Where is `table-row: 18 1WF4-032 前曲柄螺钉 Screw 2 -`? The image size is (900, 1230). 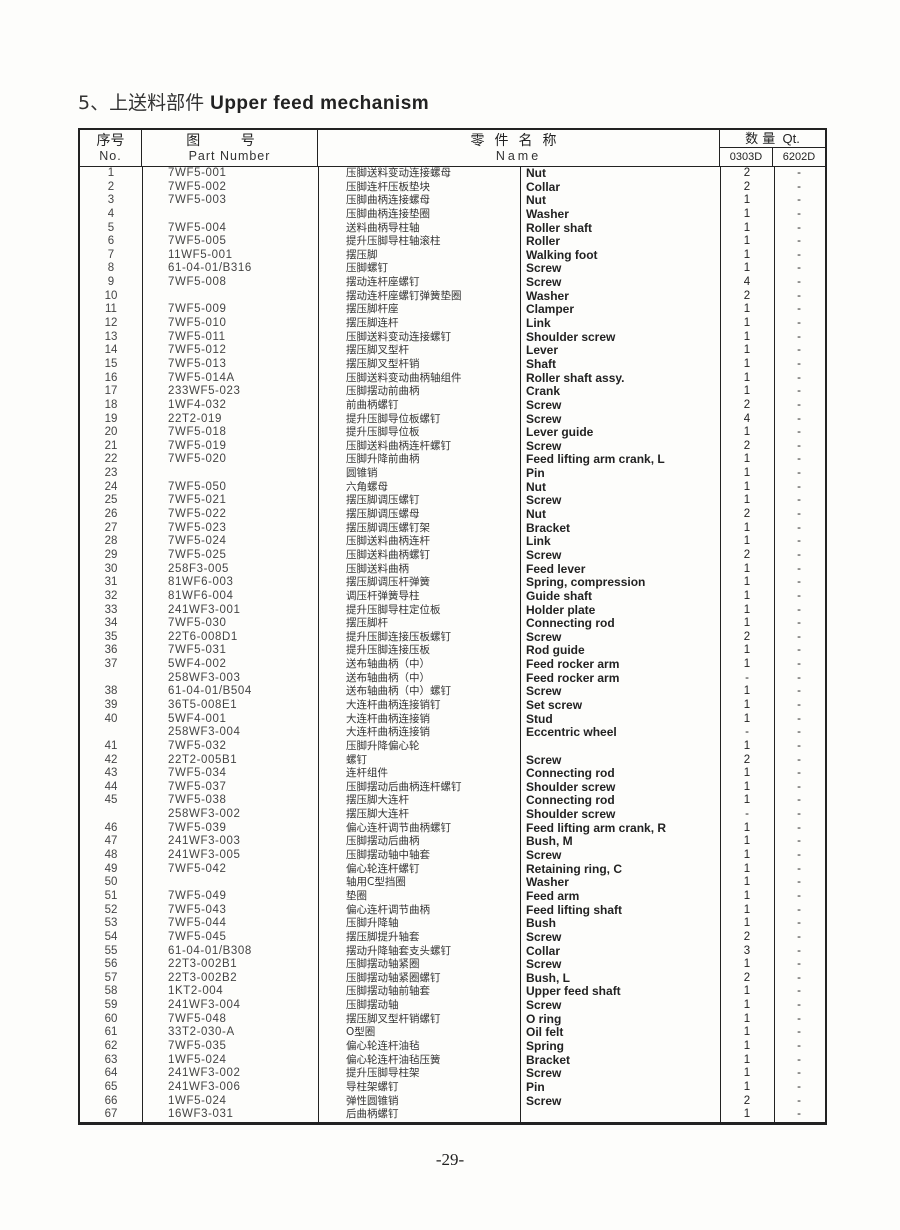 table-row: 18 1WF4-032 前曲柄螺钉 Screw 2 - is located at coordinates (452, 405).